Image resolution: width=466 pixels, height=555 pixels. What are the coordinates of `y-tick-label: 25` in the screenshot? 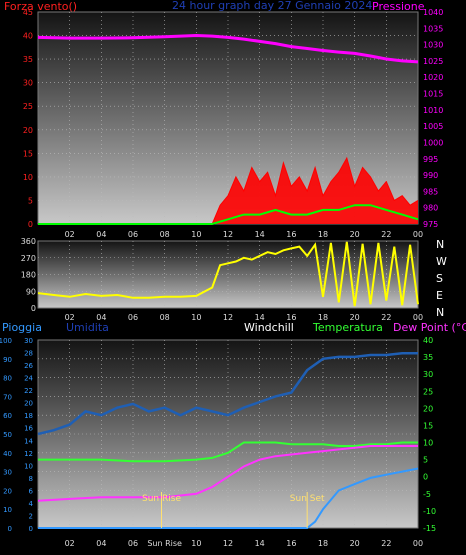 It's located at (428, 391).